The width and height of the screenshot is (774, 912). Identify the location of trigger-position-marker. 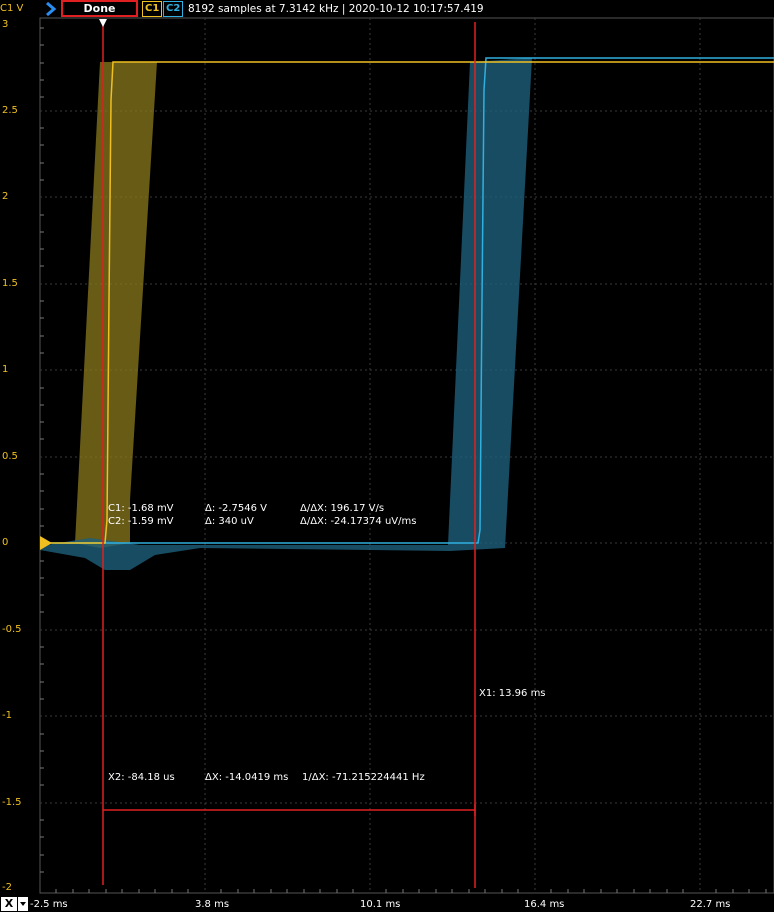
(103, 23).